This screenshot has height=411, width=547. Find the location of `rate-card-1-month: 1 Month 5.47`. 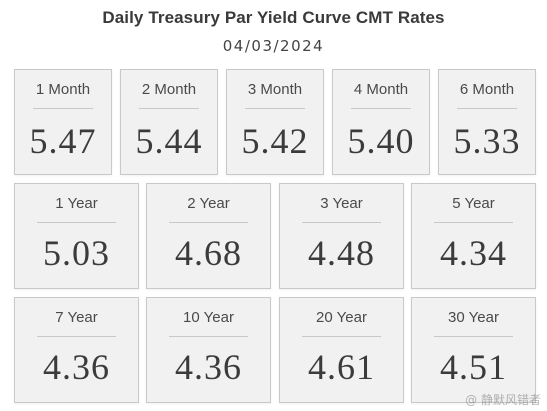

rate-card-1-month: 1 Month 5.47 is located at coordinates (63, 122).